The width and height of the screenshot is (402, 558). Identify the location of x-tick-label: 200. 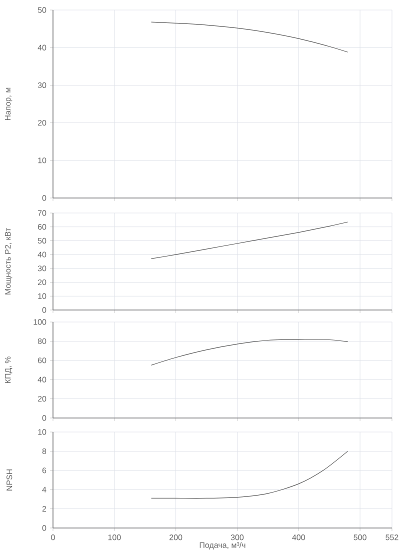
(176, 537).